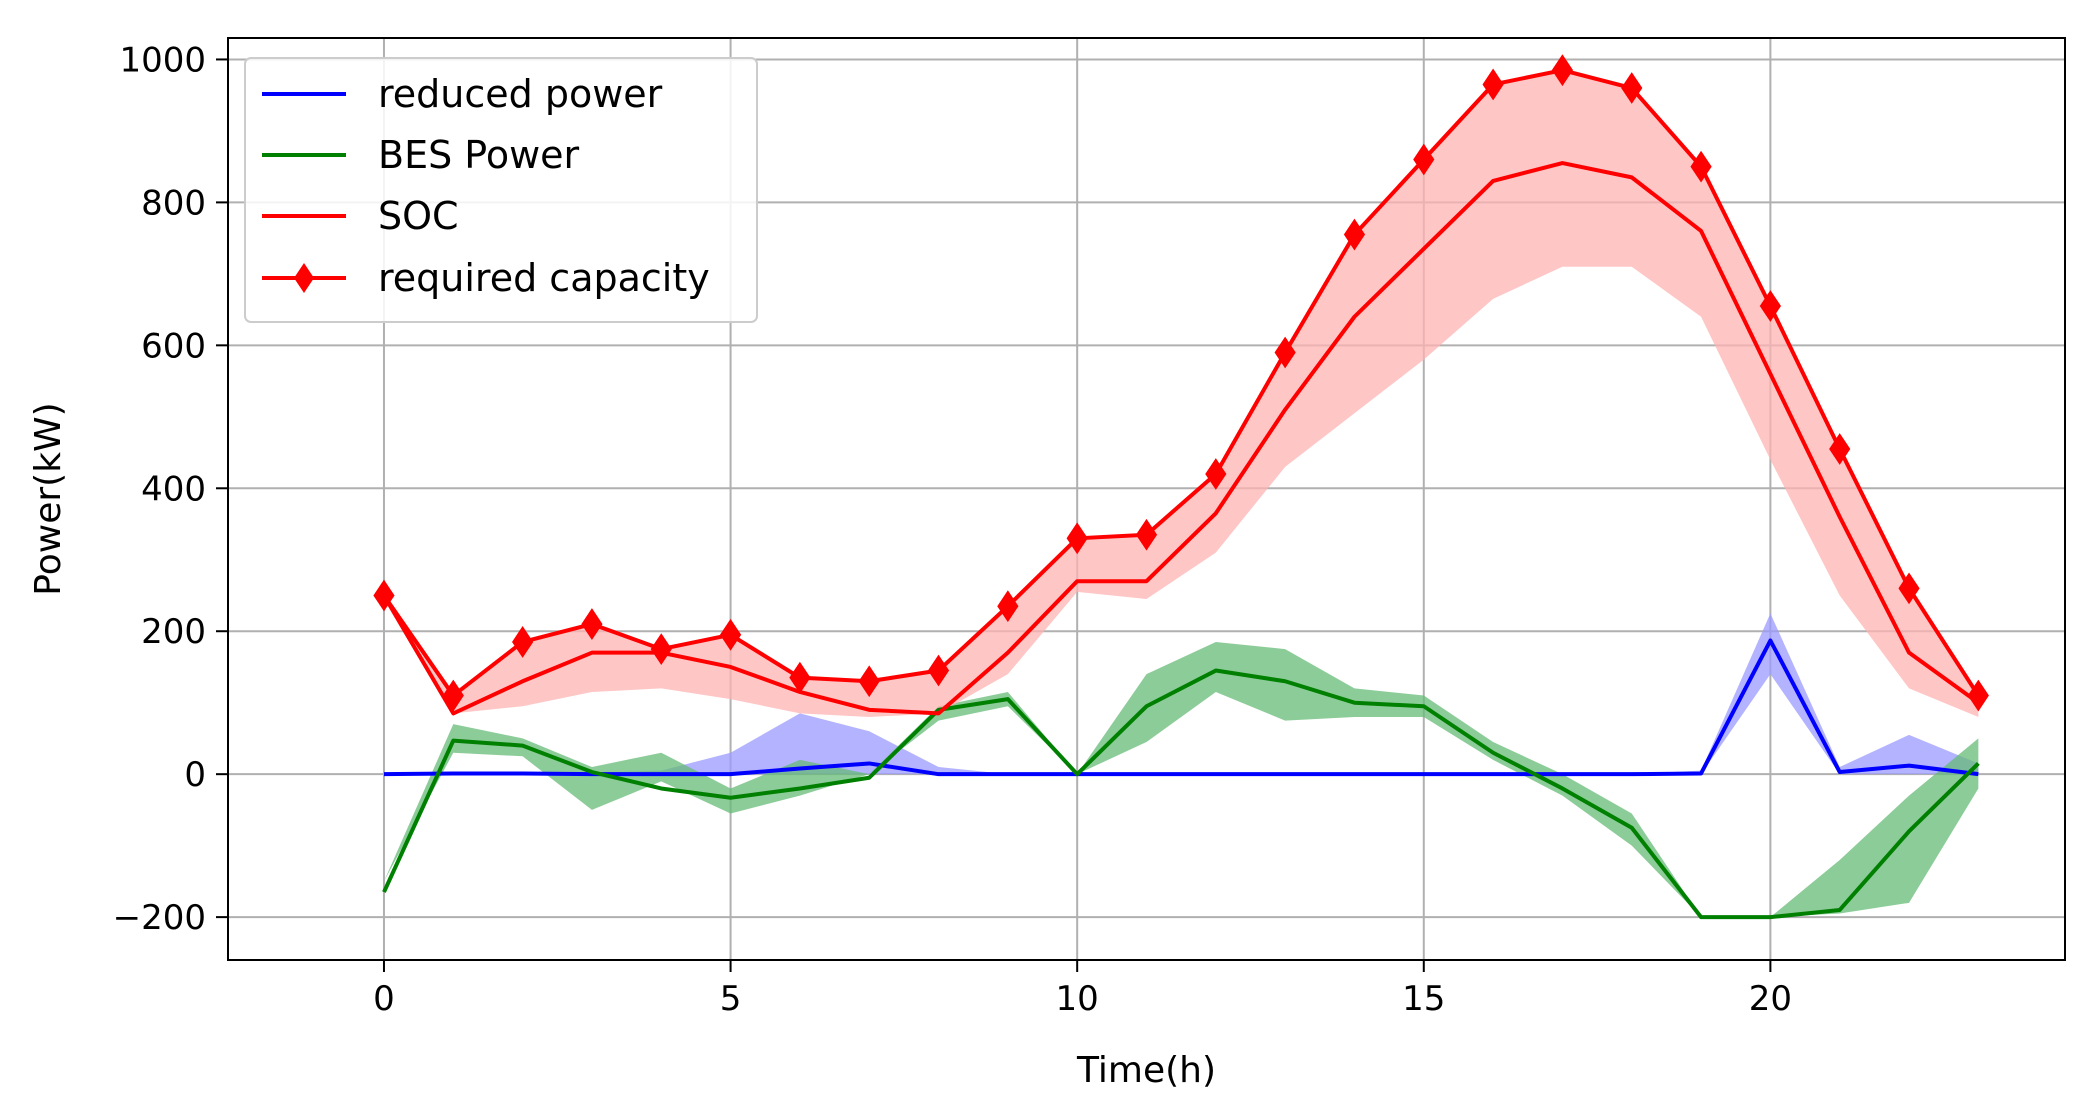 This screenshot has width=2099, height=1106. I want to click on y-axis-label: Power(kW), so click(48, 498).